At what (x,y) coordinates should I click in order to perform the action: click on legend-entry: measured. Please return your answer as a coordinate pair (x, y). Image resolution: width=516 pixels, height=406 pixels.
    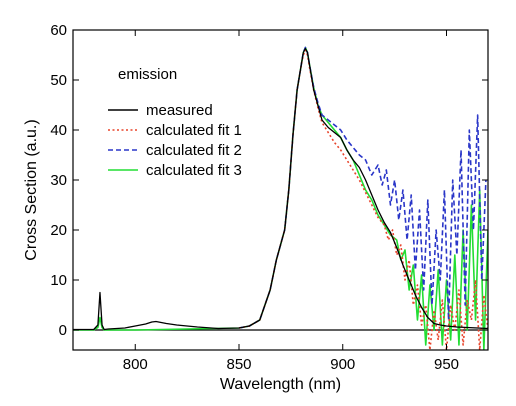
    Looking at the image, I should click on (179, 110).